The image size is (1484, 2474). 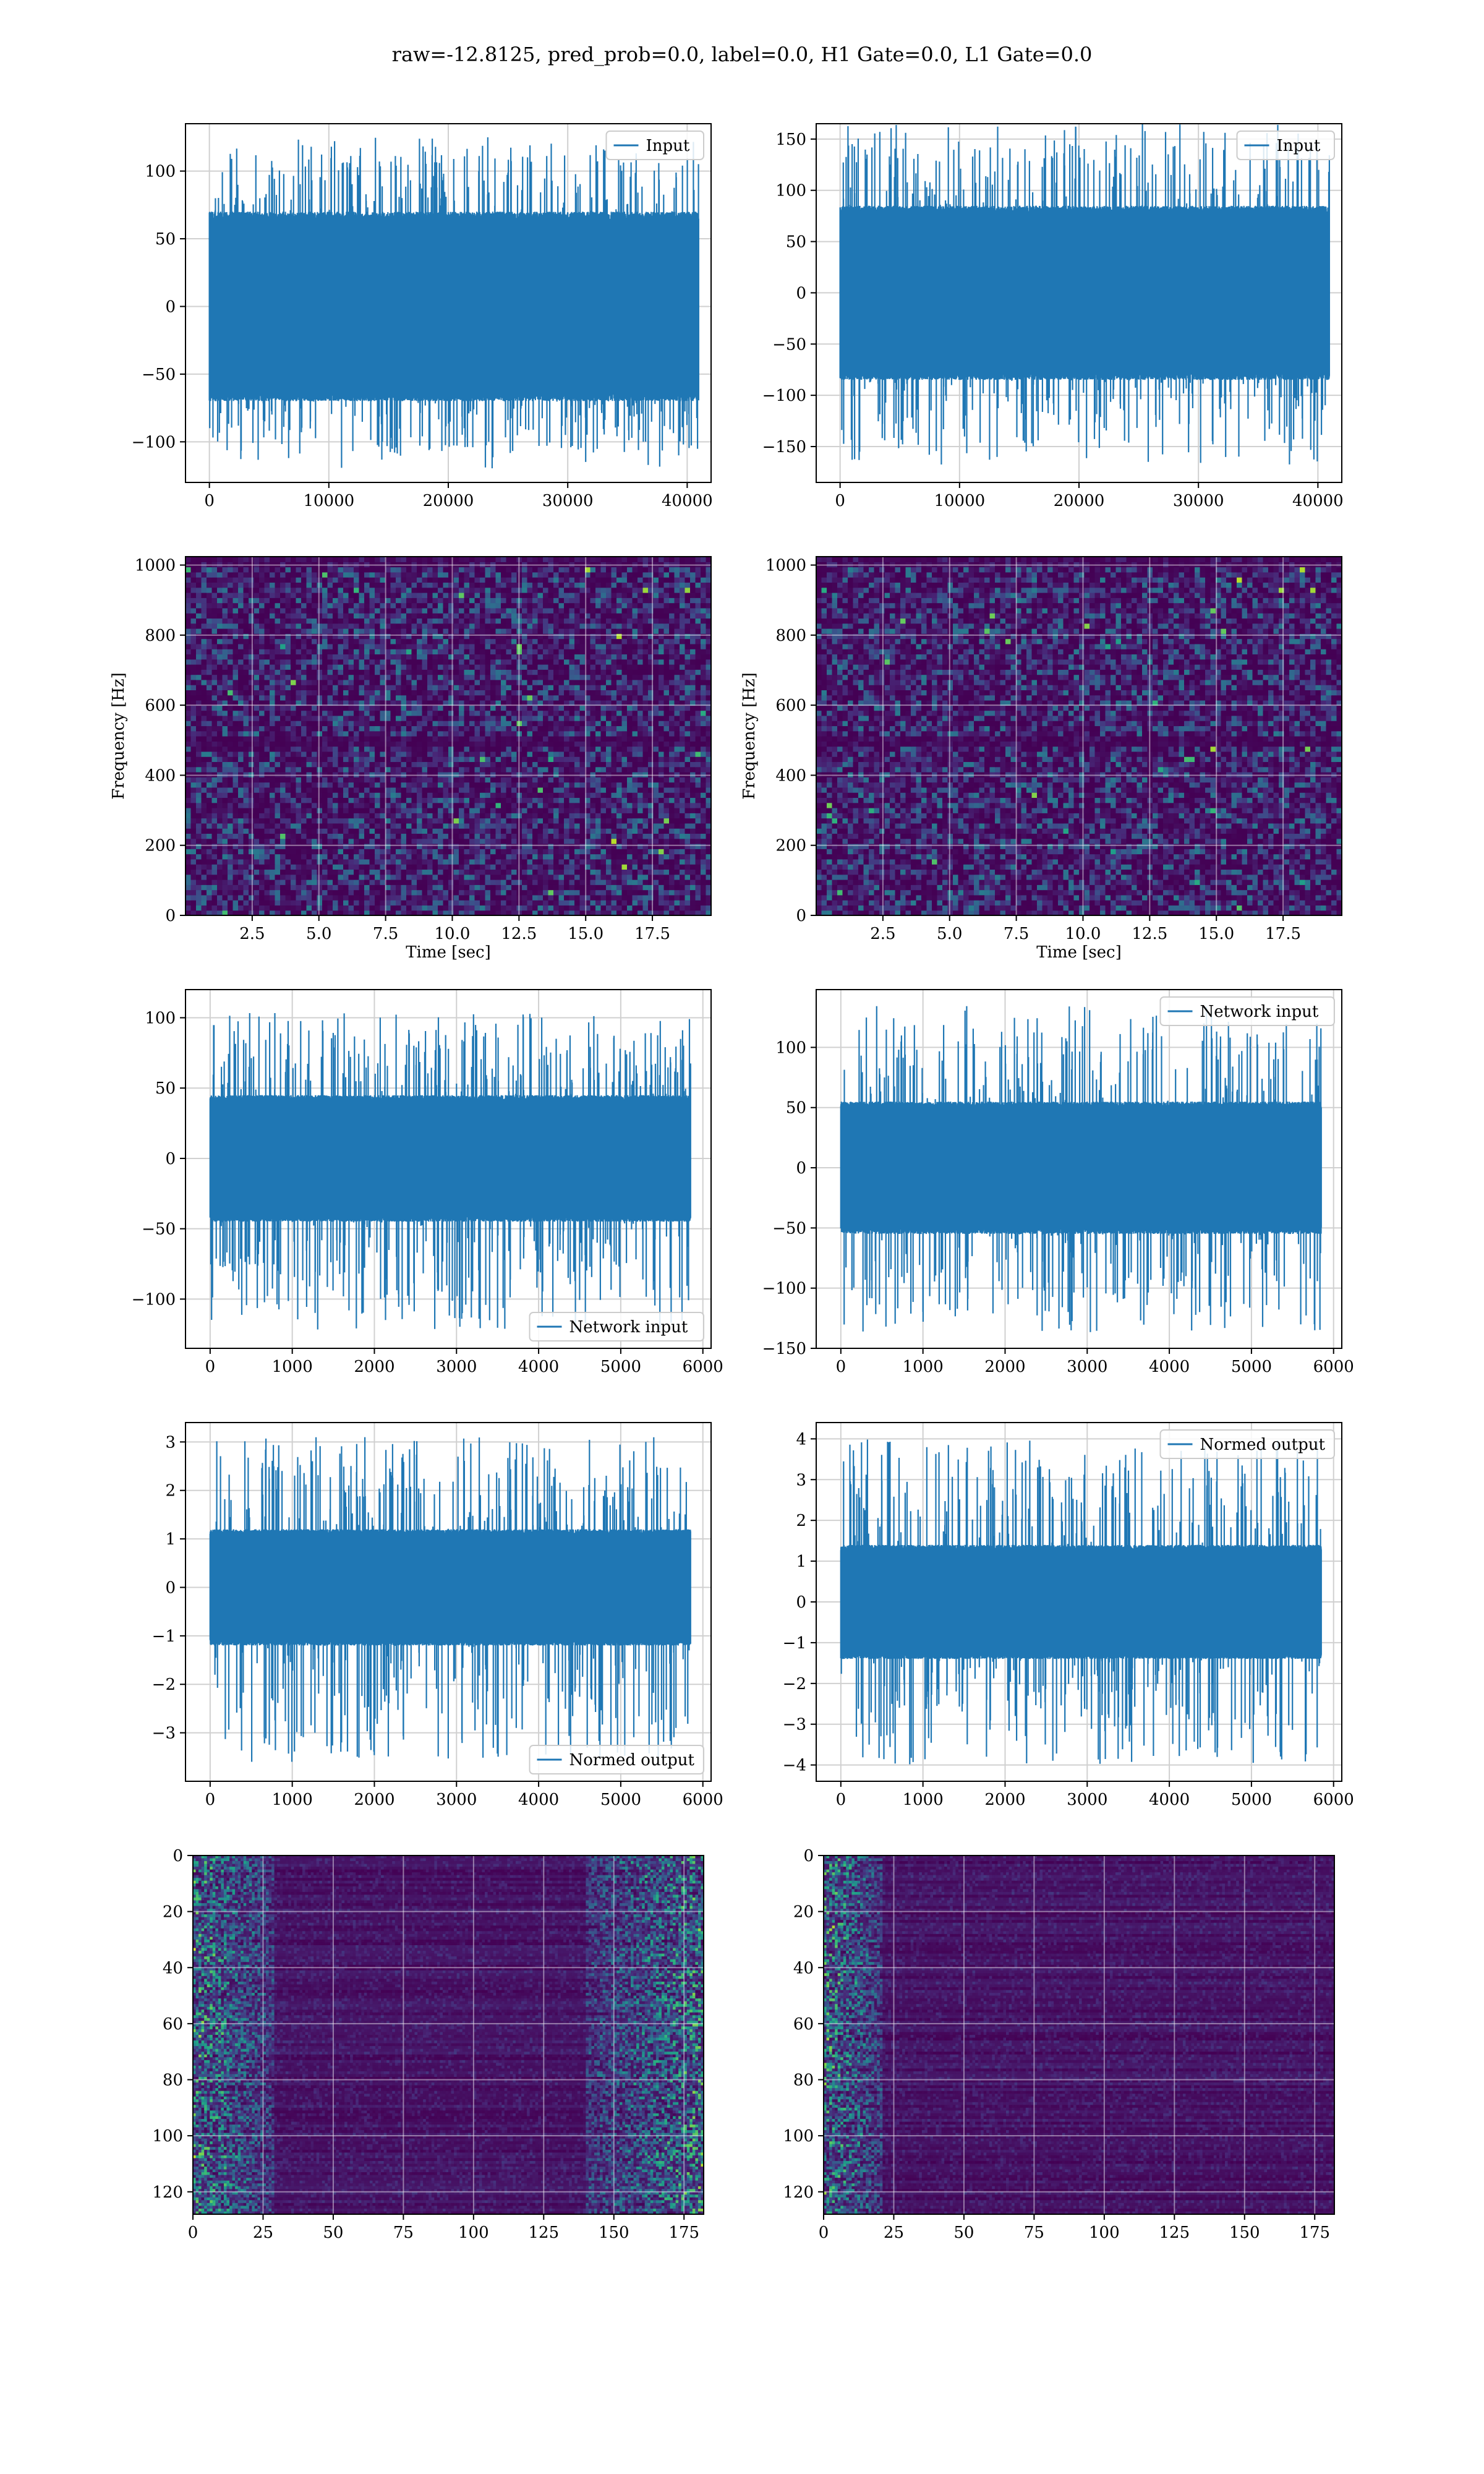 What do you see at coordinates (473, 2233) in the screenshot?
I see `x-tick-label: 100` at bounding box center [473, 2233].